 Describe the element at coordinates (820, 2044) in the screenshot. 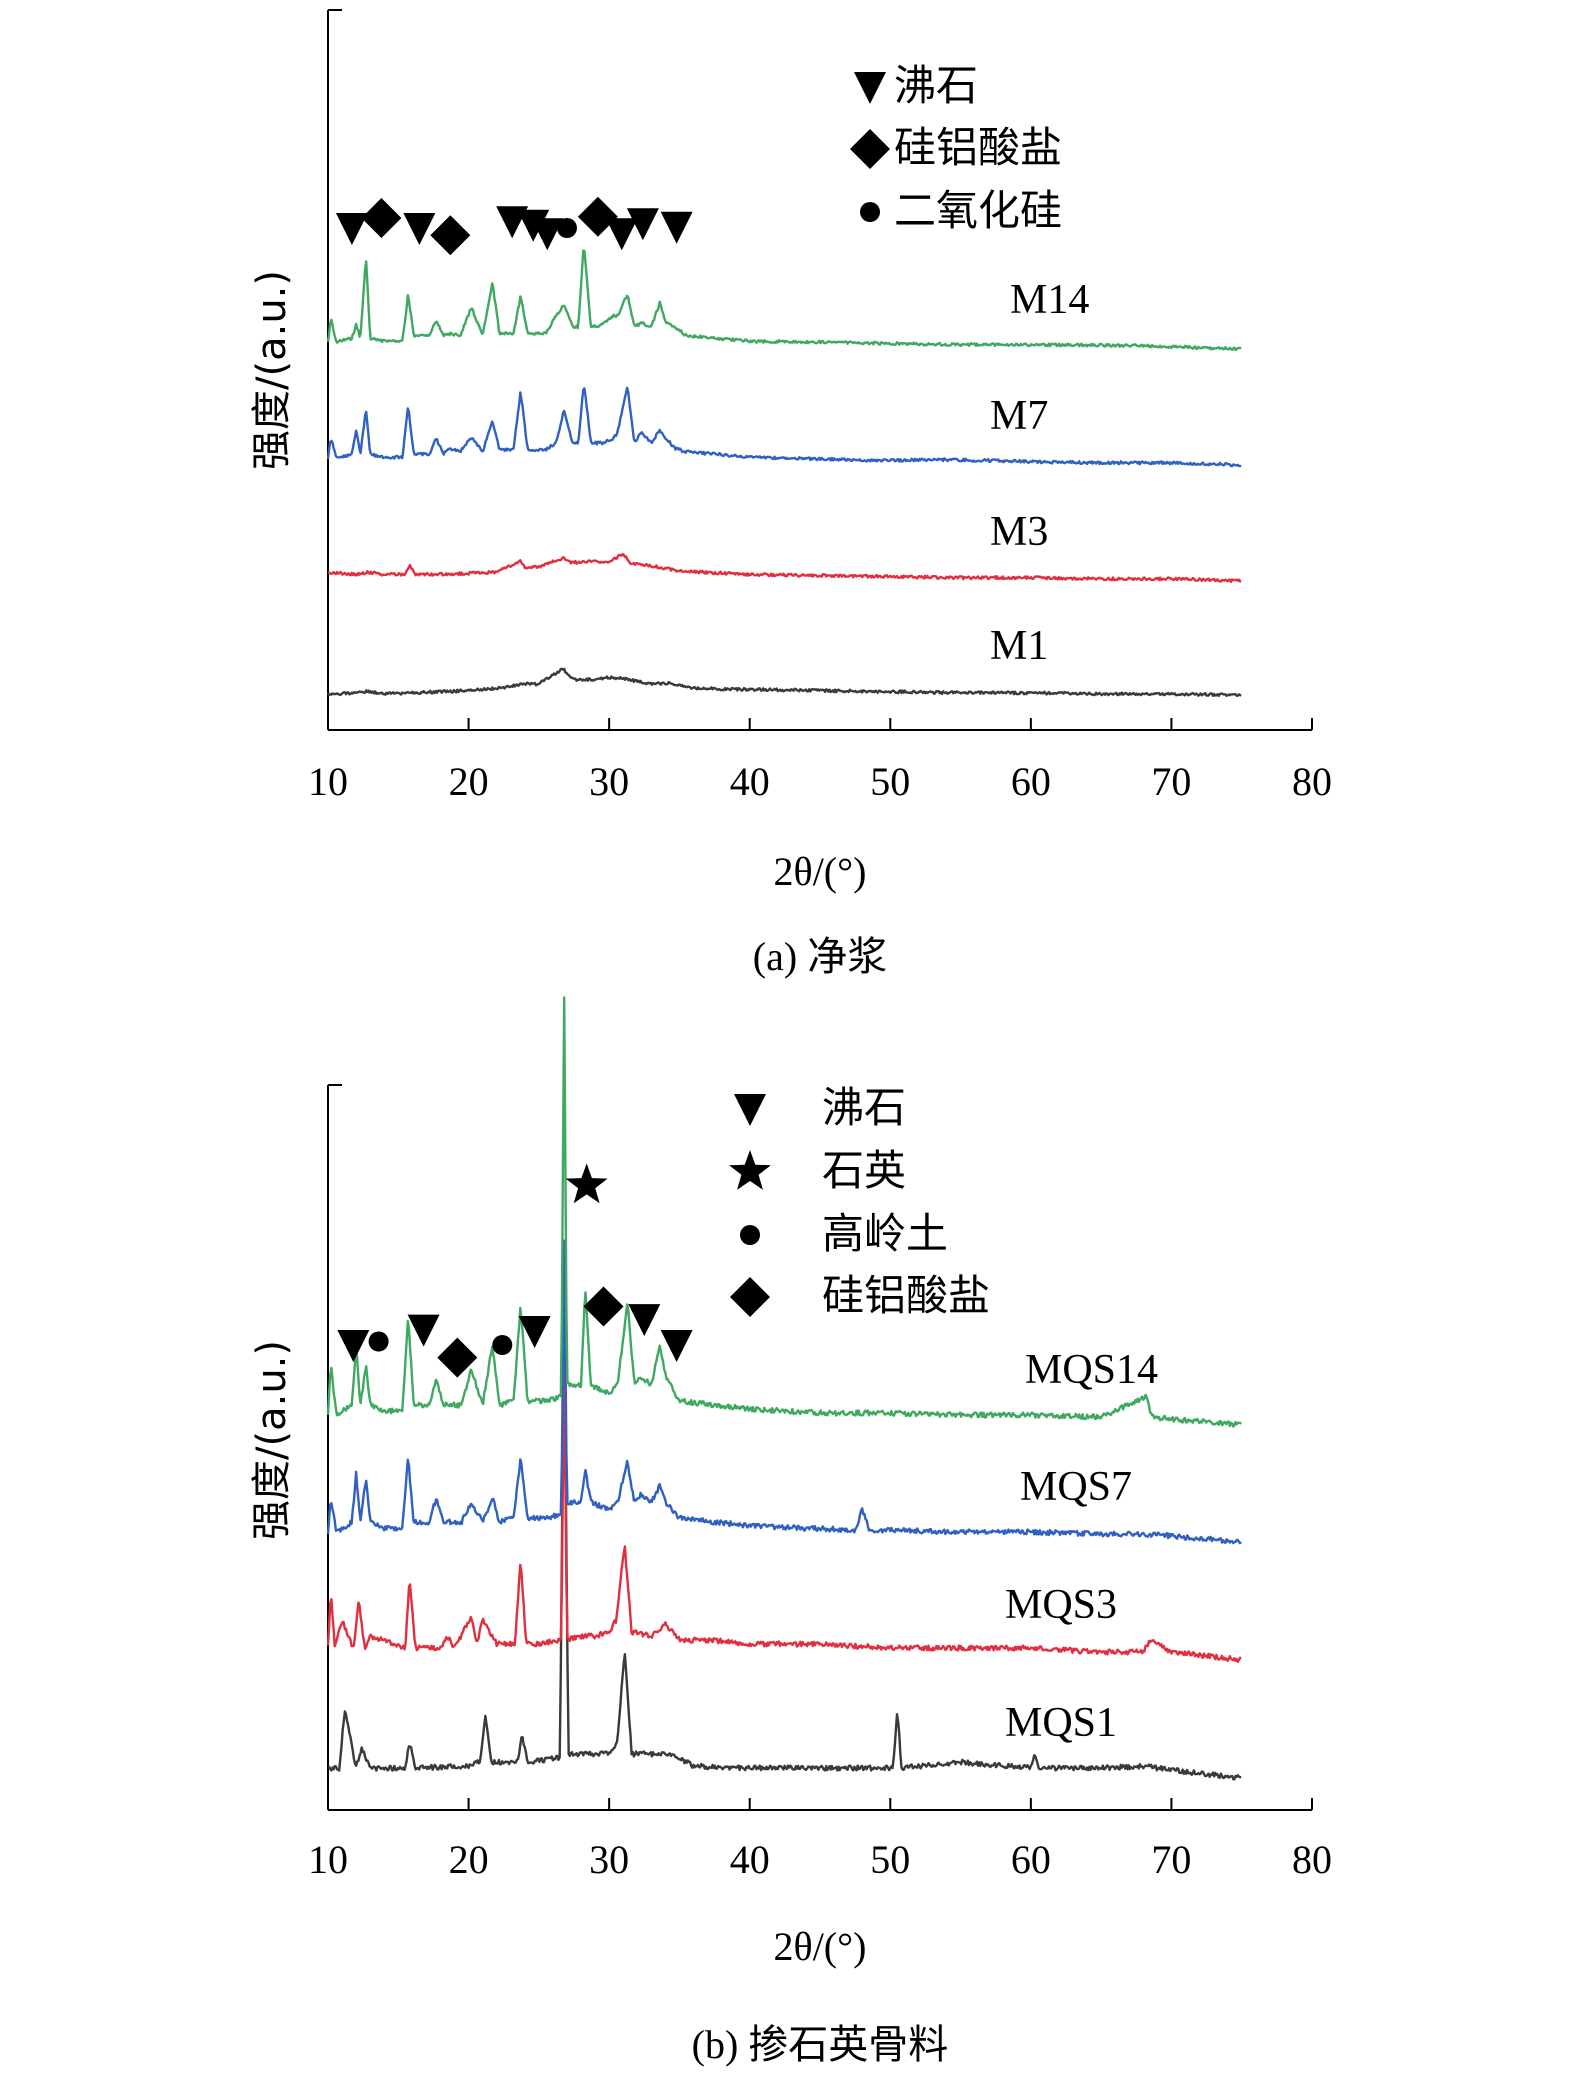

I see `panel-caption: (b) 掺石英骨料` at that location.